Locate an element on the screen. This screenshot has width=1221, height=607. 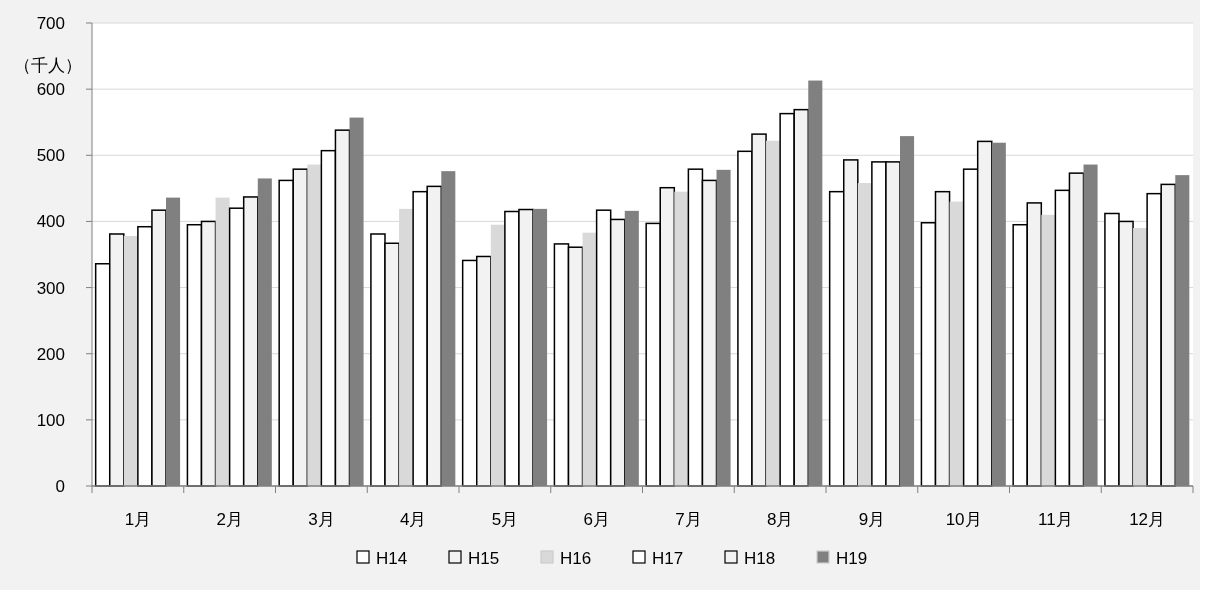
y-tick-label: 400 is located at coordinates (50, 222).